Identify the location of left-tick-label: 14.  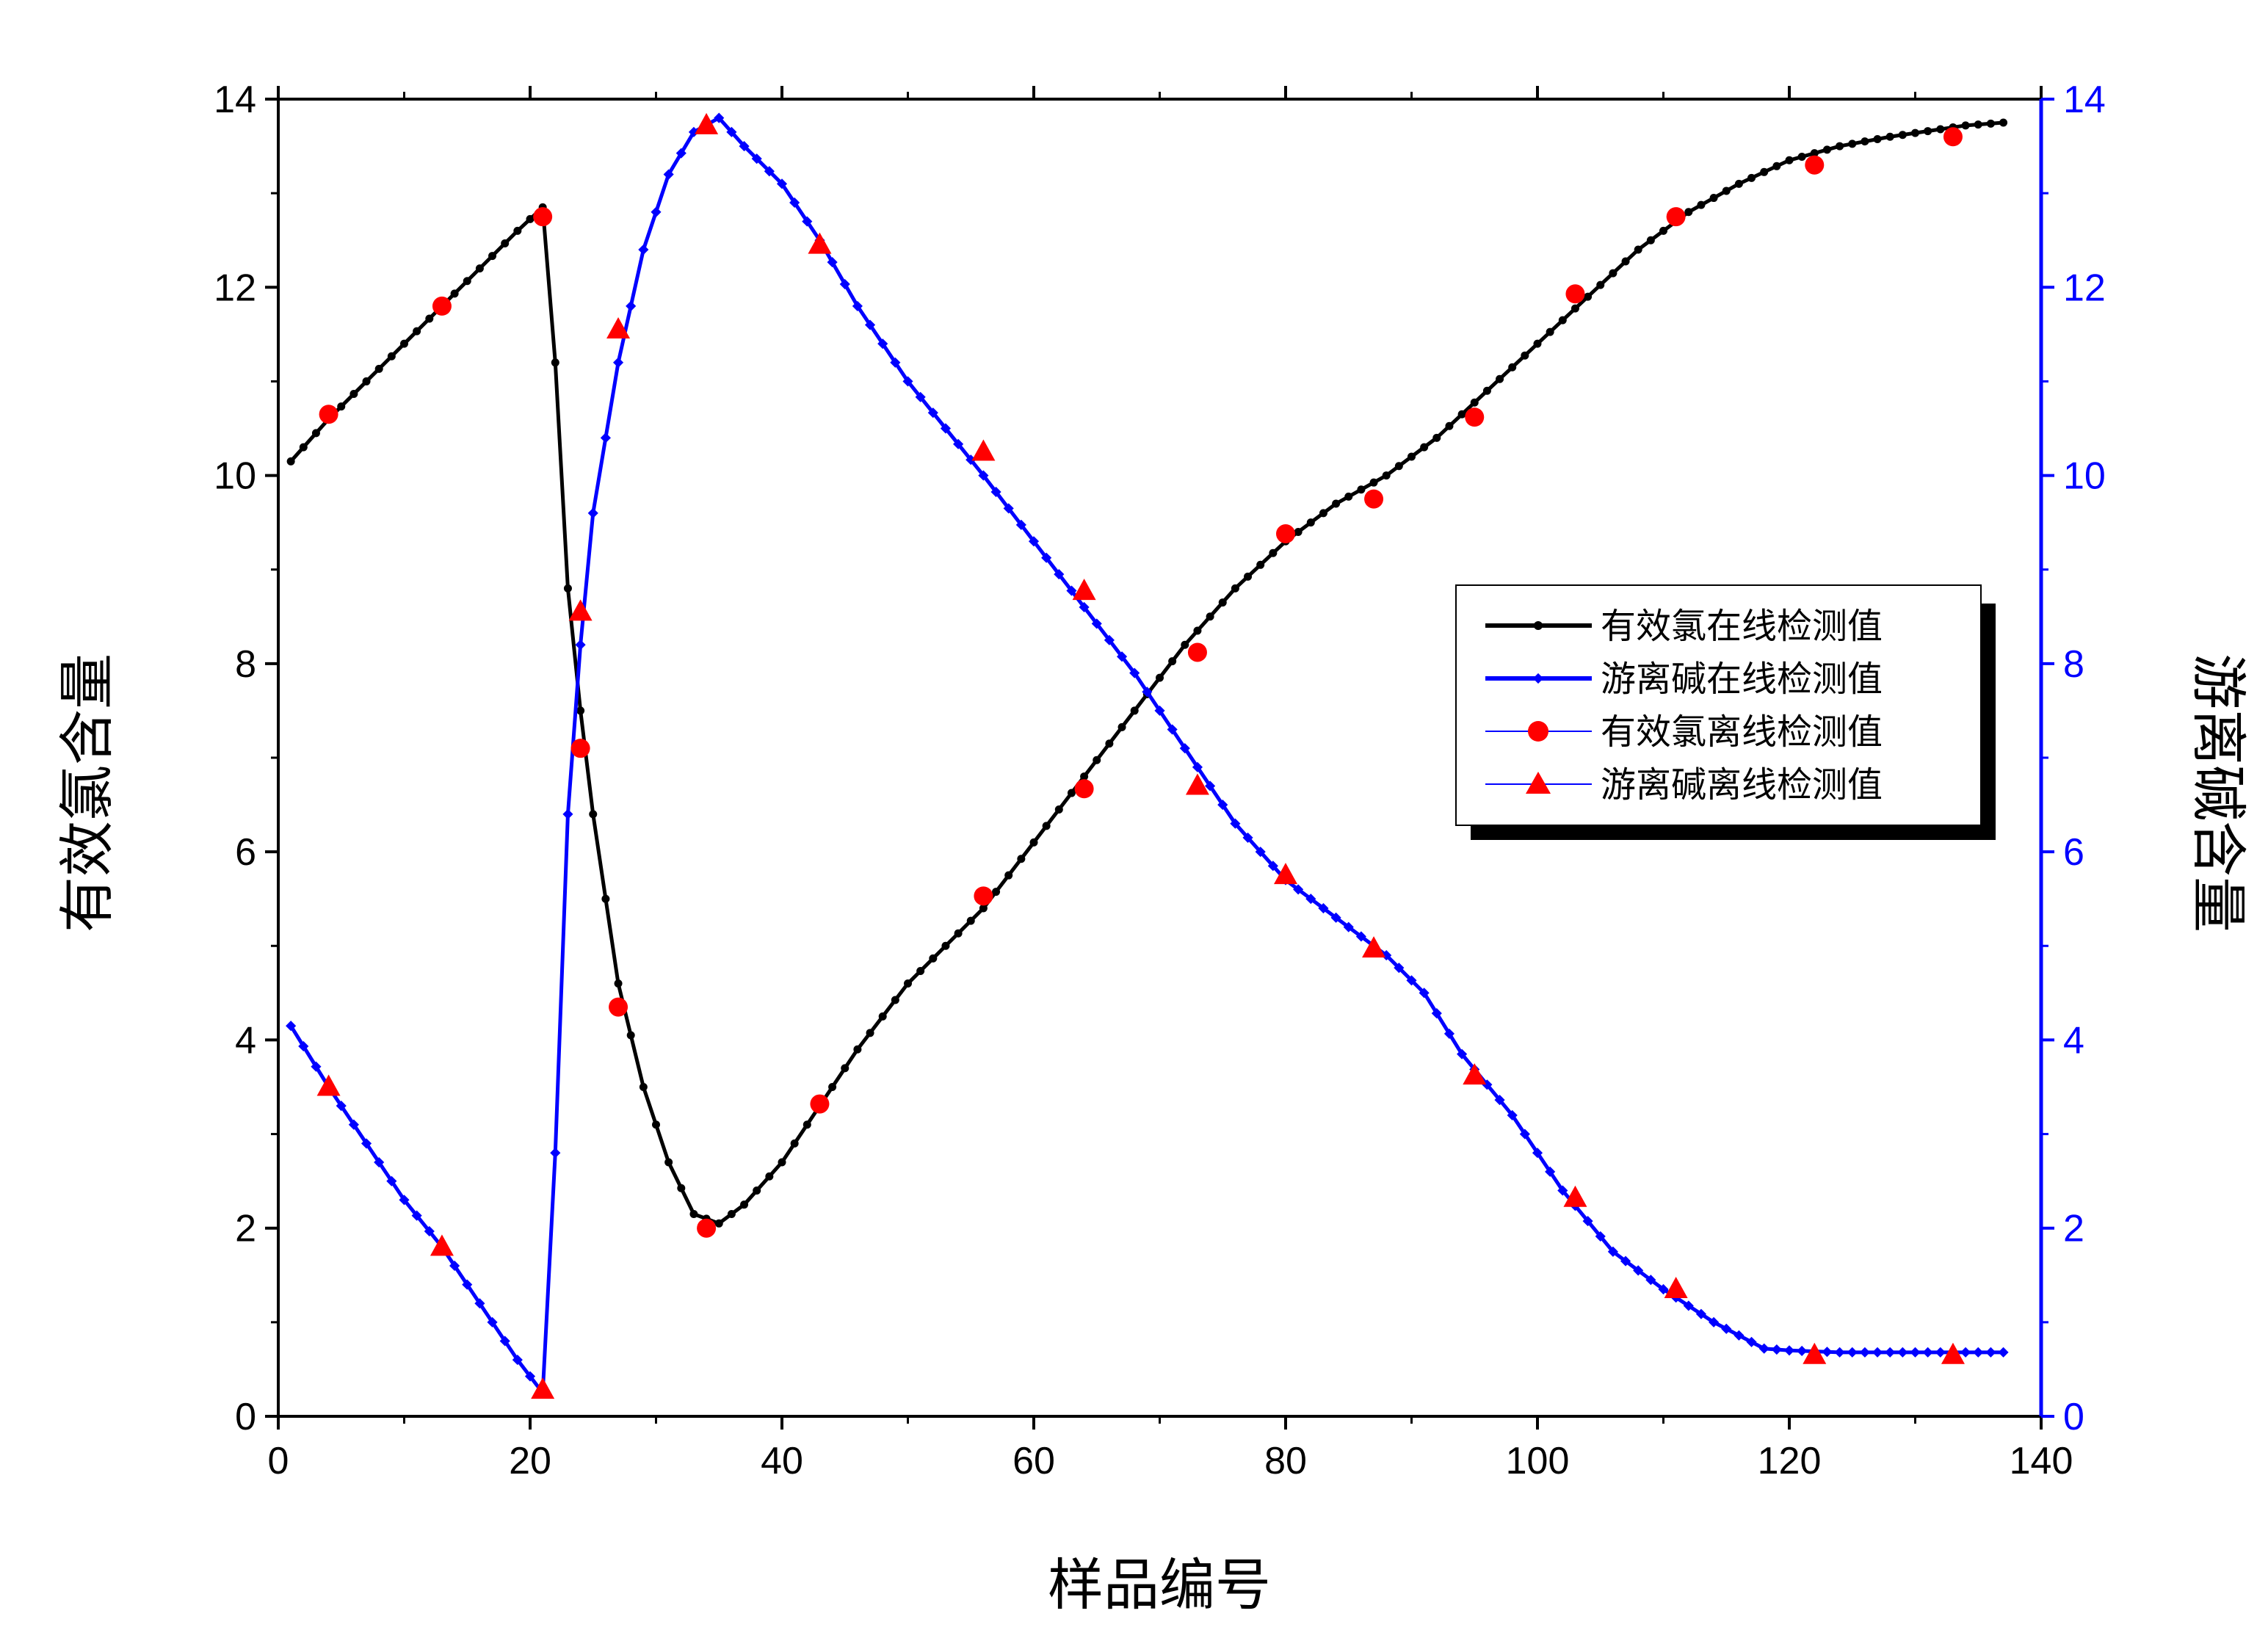
(235, 100).